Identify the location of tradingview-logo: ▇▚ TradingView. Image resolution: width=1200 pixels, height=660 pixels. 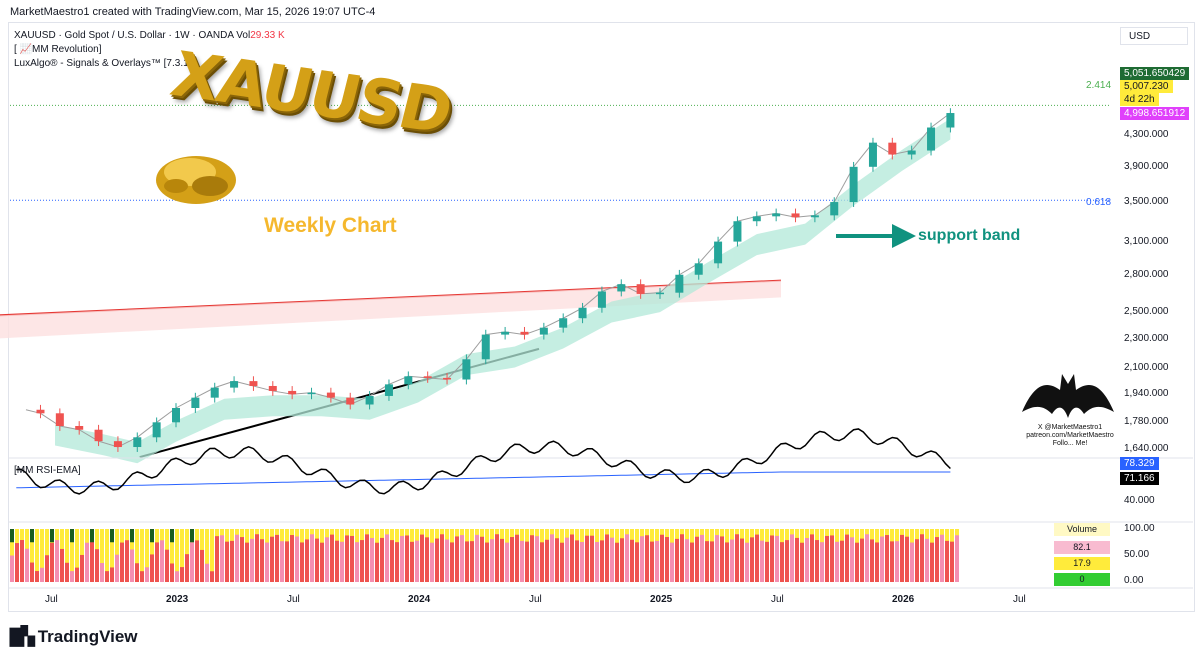
(74, 636).